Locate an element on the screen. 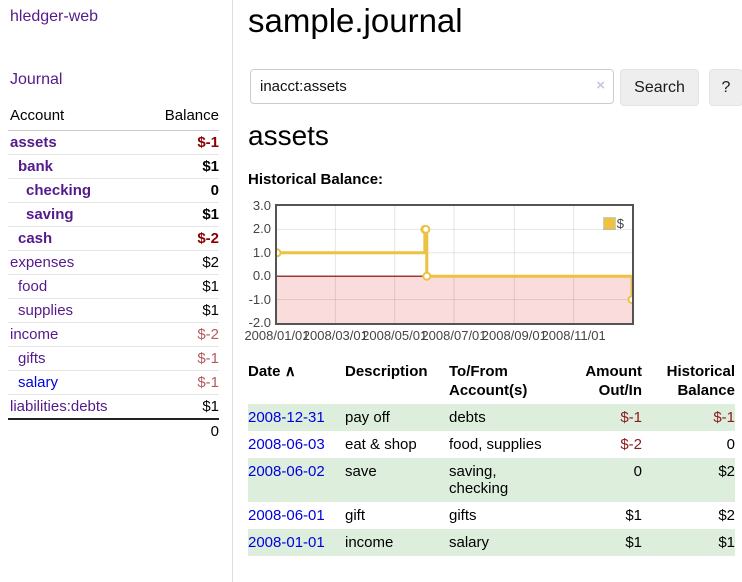 This screenshot has height=582, width=742. account-heading: assets is located at coordinates (288, 135).